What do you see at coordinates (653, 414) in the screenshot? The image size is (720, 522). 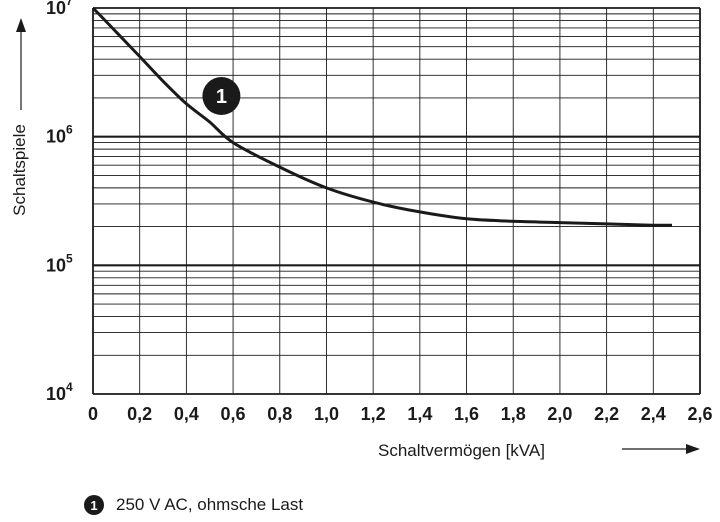 I see `x-tick-label: 2,4` at bounding box center [653, 414].